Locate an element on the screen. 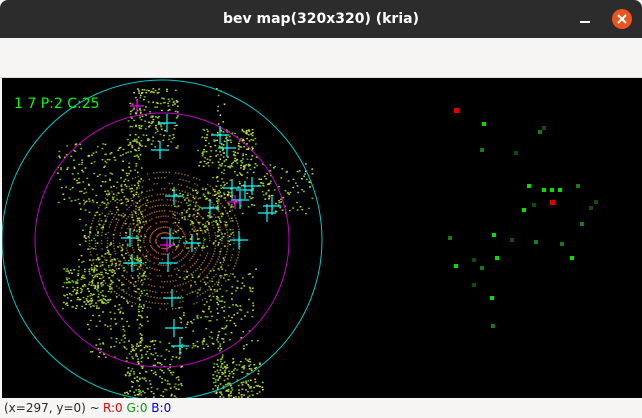 This screenshot has width=642, height=418. close-icon is located at coordinates (622, 19).